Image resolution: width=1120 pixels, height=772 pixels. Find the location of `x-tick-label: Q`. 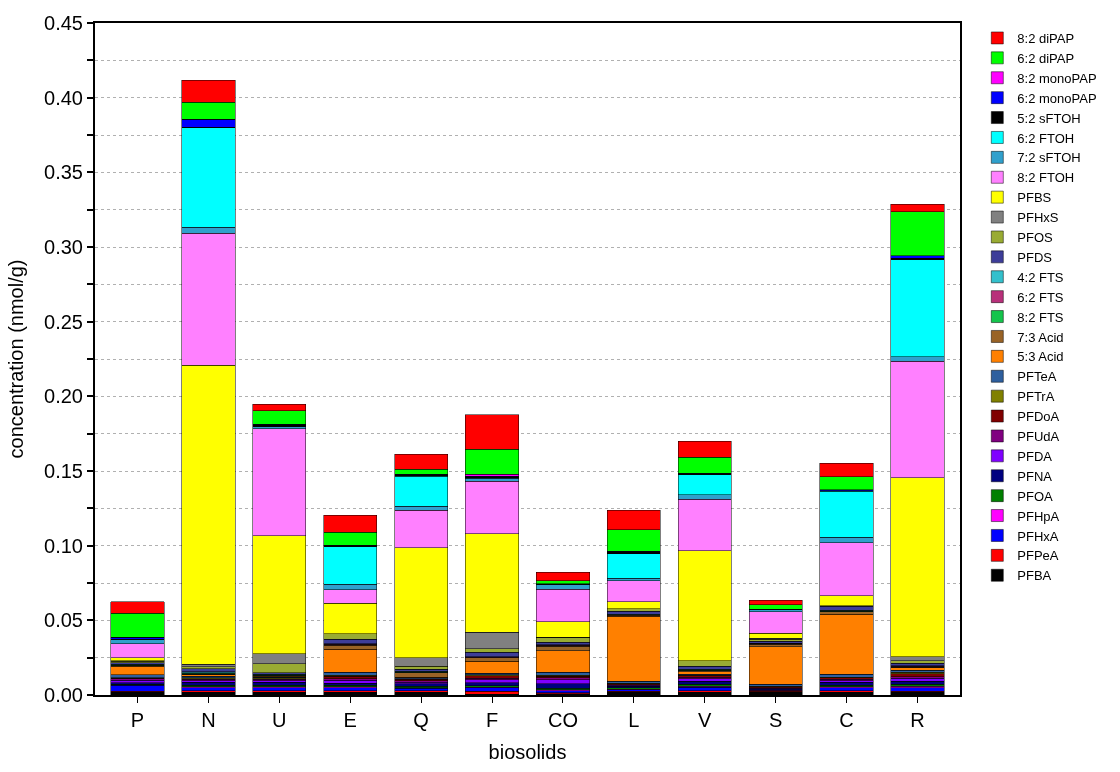

x-tick-label: Q is located at coordinates (421, 720).